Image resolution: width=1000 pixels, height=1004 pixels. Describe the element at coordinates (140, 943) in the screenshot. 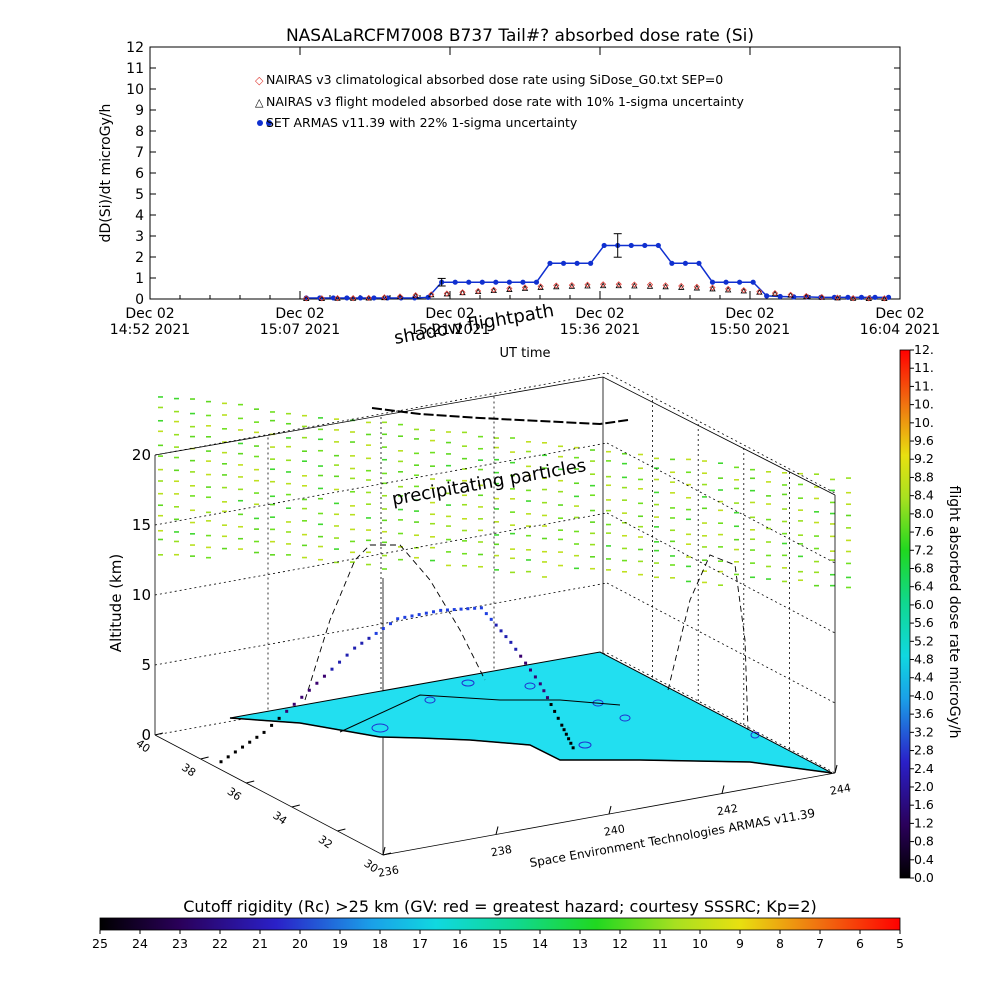

I see `cutoff-colorbar-tick-label: 24` at that location.